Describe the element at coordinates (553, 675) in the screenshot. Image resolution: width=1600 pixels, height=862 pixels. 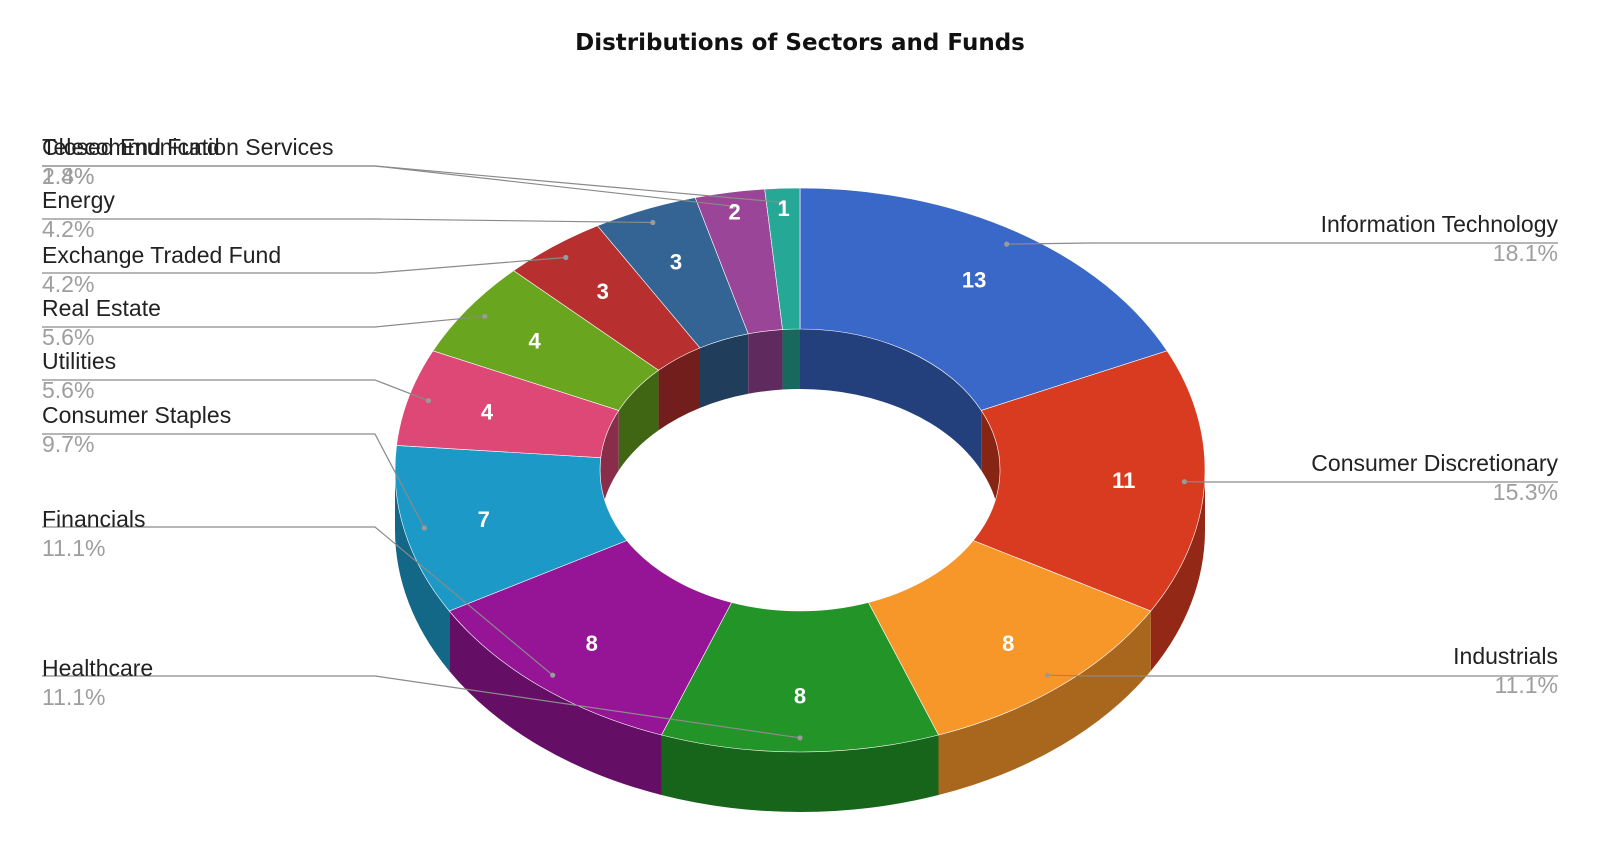
I see `leader-dot-financials` at that location.